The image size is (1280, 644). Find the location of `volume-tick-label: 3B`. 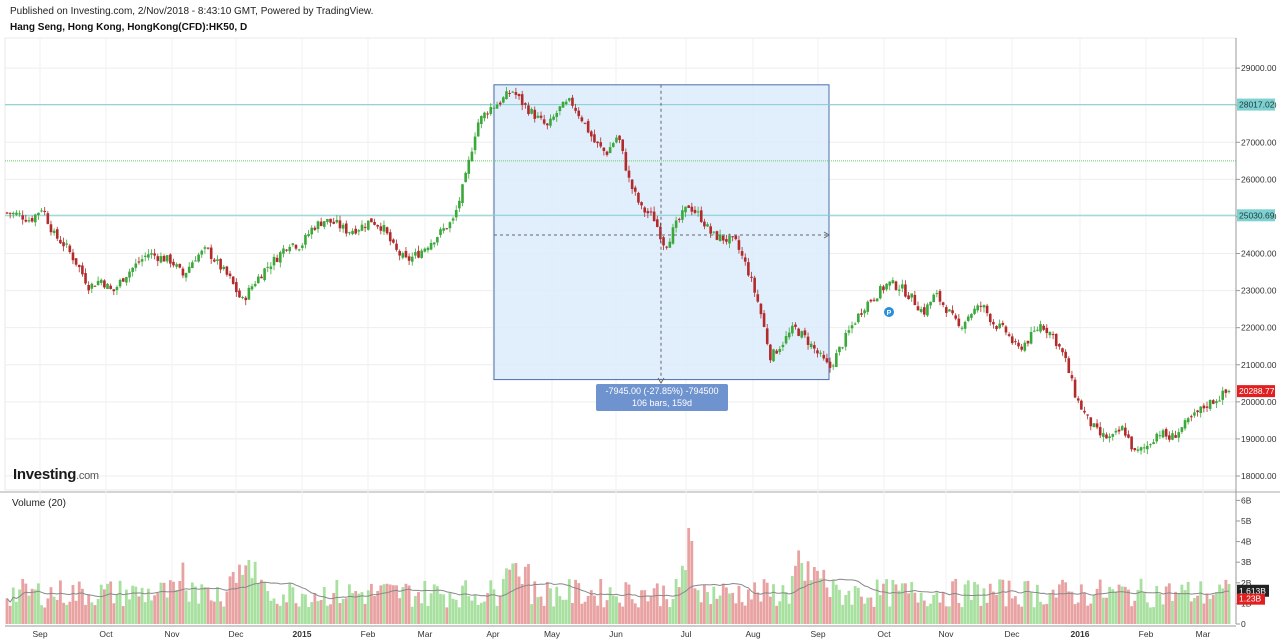

volume-tick-label: 3B is located at coordinates (1246, 562).